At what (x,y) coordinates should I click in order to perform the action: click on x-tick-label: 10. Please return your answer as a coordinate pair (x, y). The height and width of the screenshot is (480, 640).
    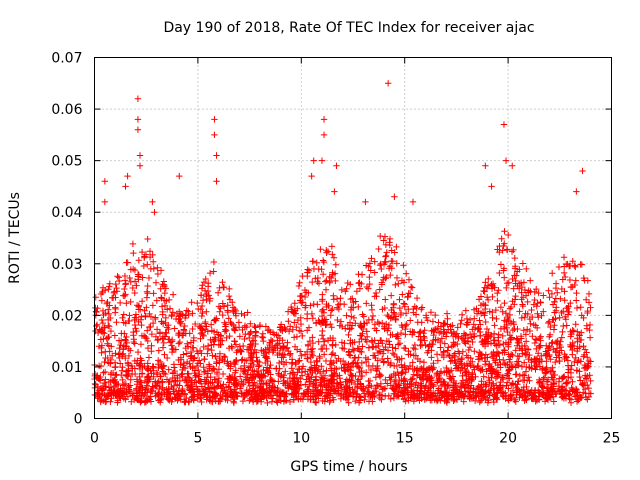
    Looking at the image, I should click on (301, 439).